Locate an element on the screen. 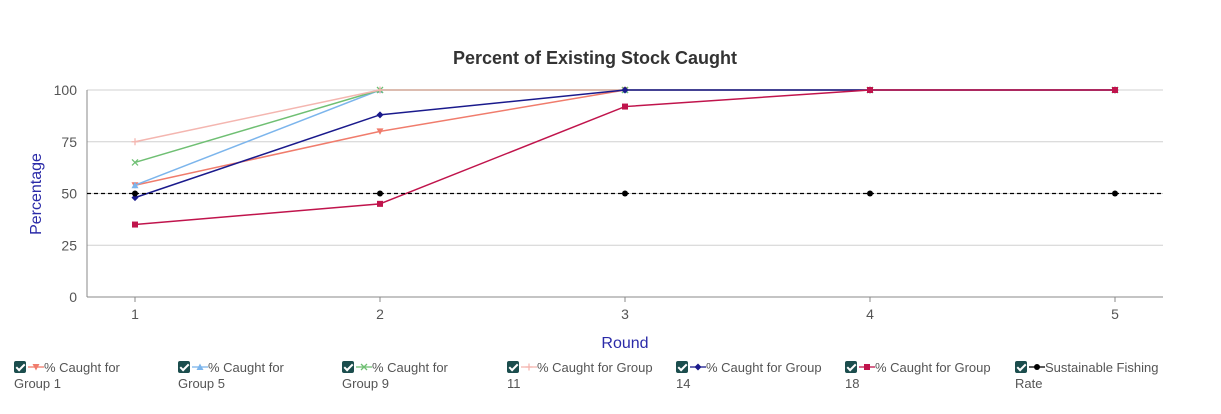 This screenshot has height=414, width=1221. x-tick-label: 1 is located at coordinates (135, 314).